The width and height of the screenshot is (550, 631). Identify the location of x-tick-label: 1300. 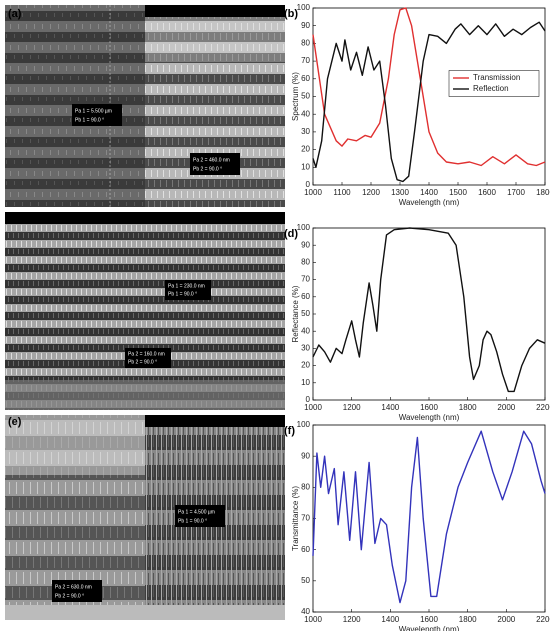
(400, 192).